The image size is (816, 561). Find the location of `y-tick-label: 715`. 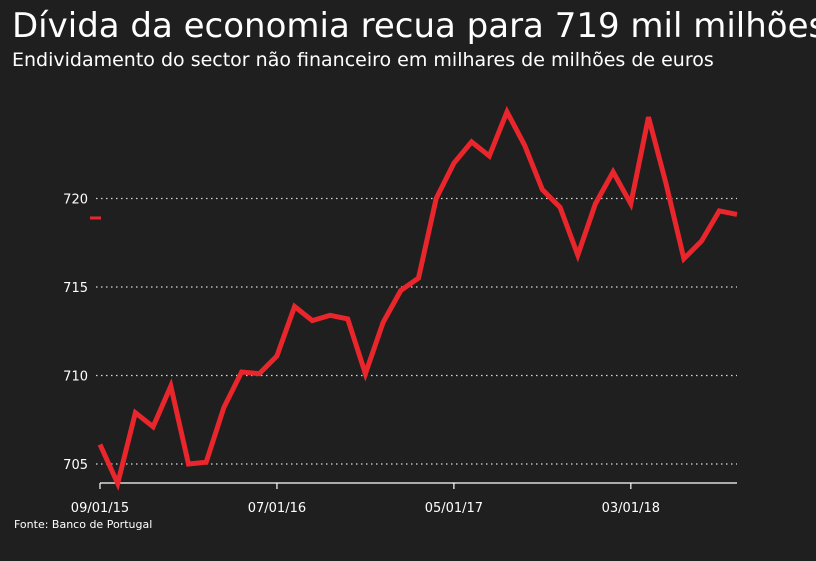

y-tick-label: 715 is located at coordinates (75, 288).